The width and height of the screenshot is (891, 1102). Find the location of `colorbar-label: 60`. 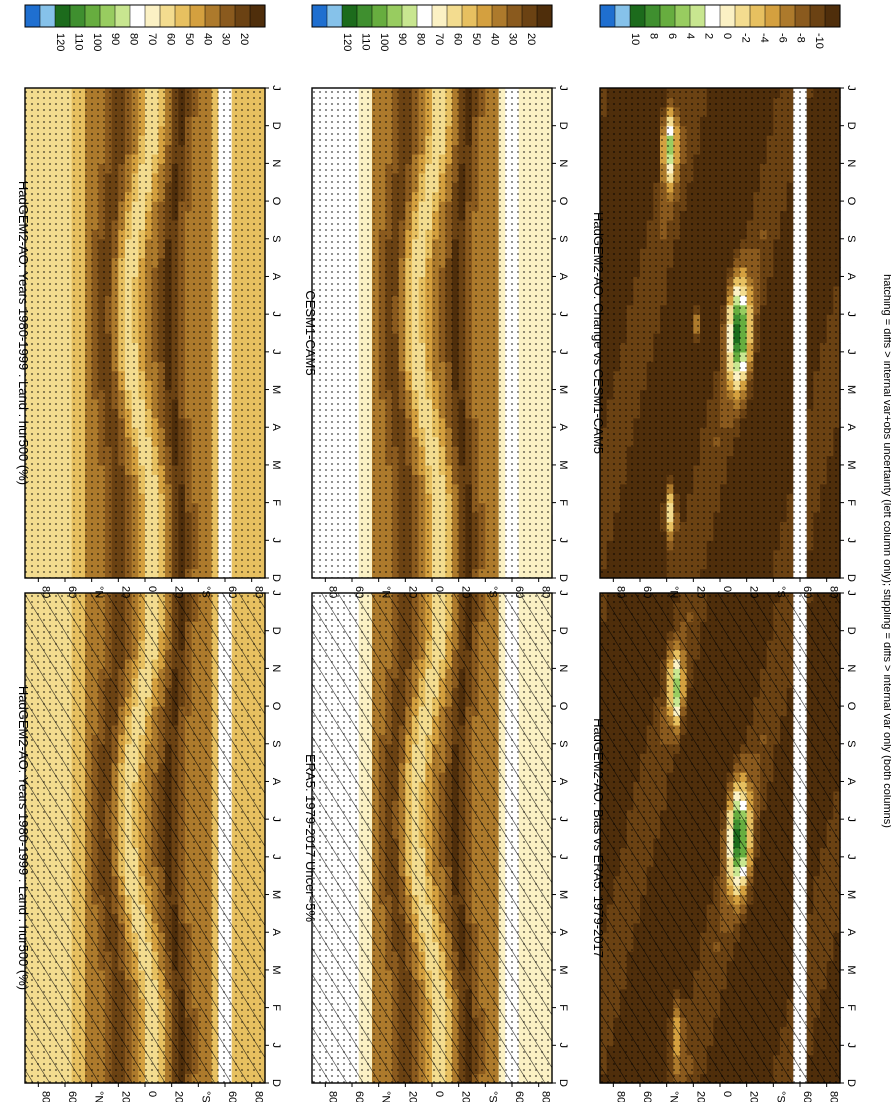

colorbar-label: 60 is located at coordinates (171, 39).